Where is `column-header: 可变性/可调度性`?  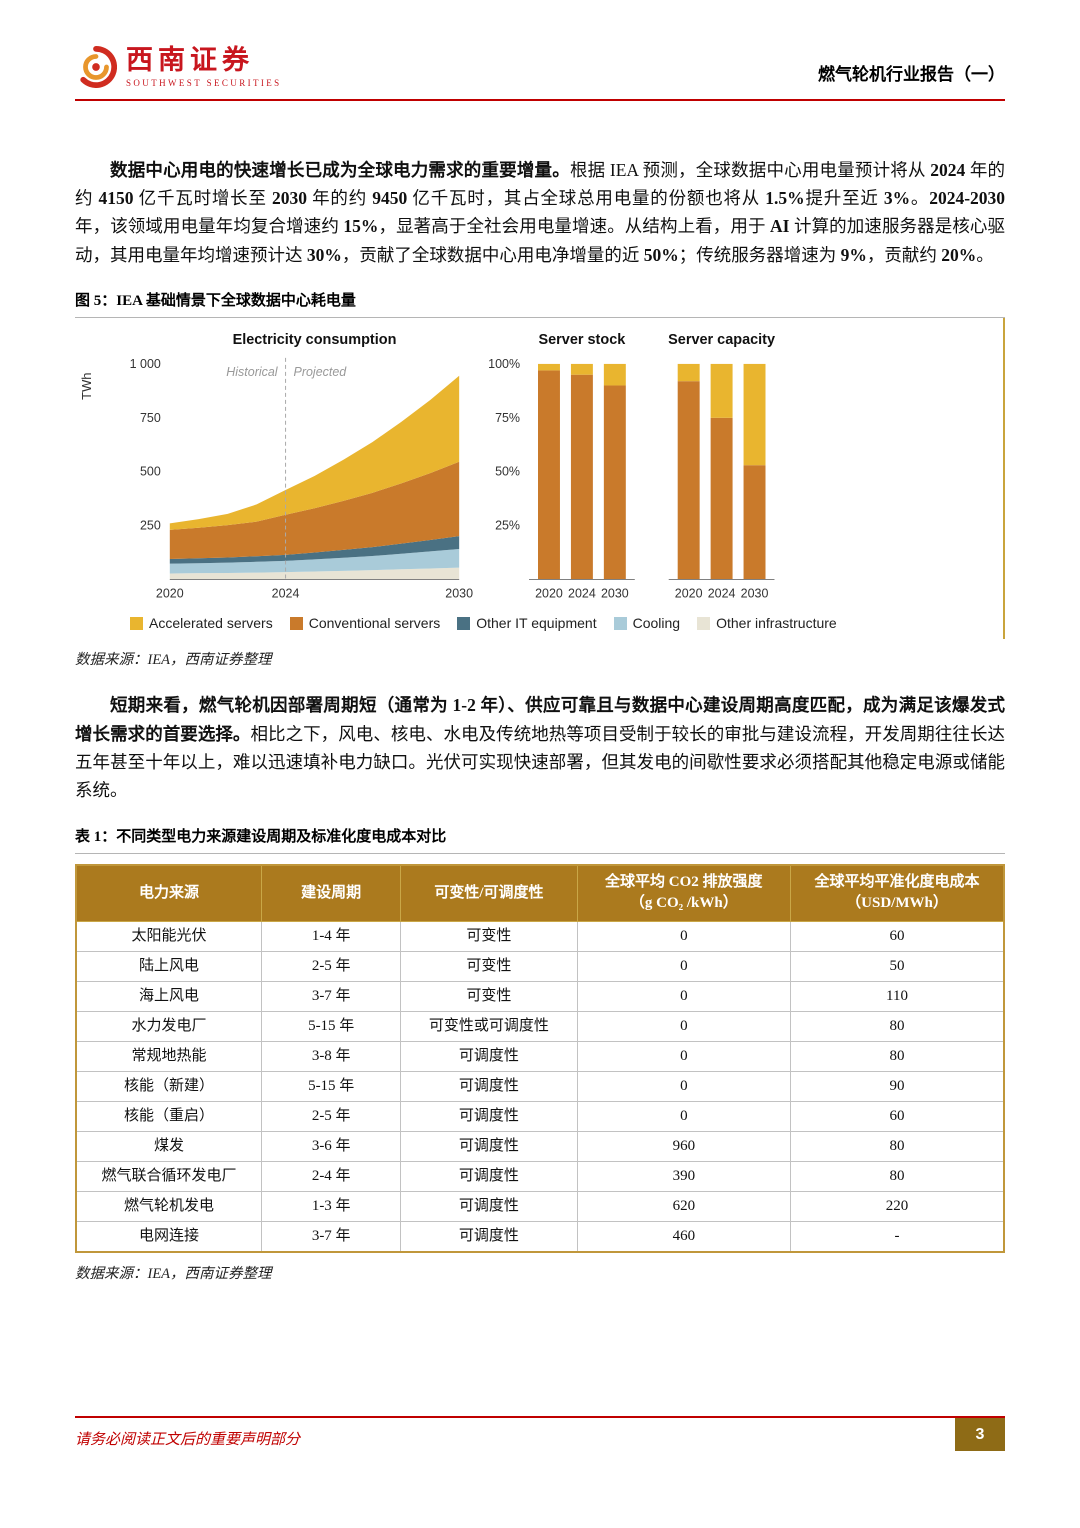
column-header: 可变性/可调度性 is located at coordinates (489, 893).